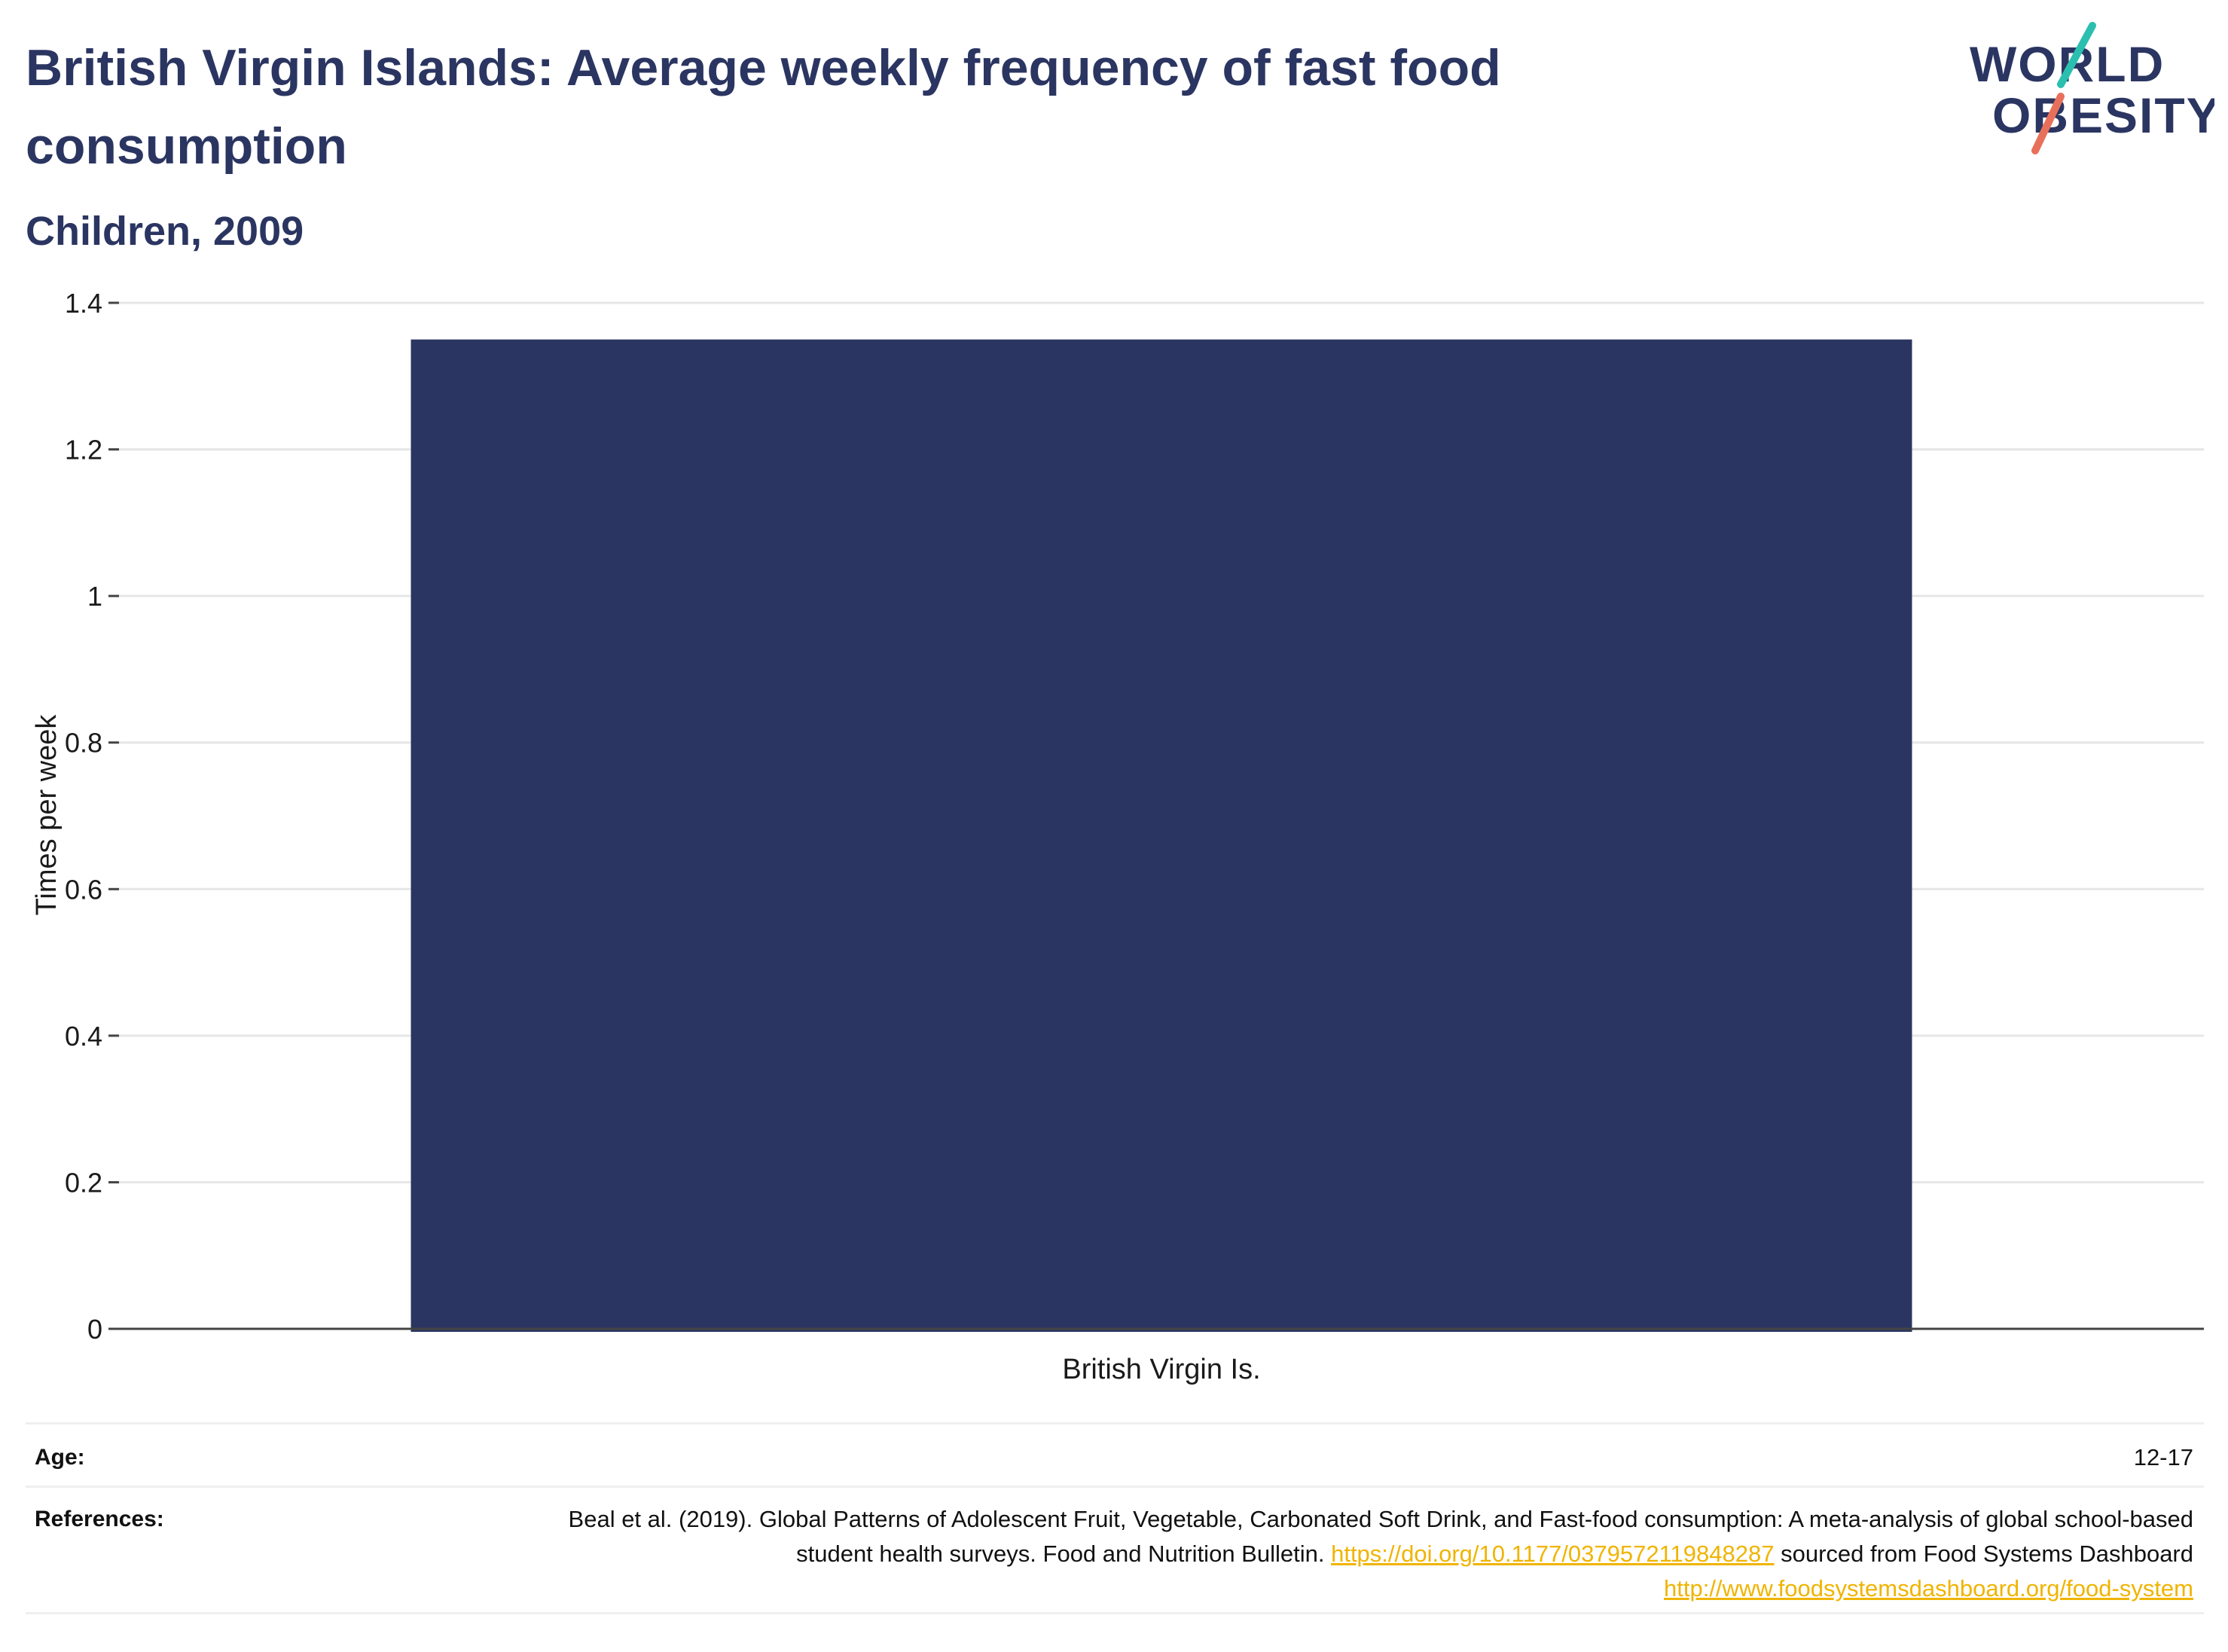 Image resolution: width=2228 pixels, height=1652 pixels. I want to click on y-tick-label: 1.4, so click(83, 303).